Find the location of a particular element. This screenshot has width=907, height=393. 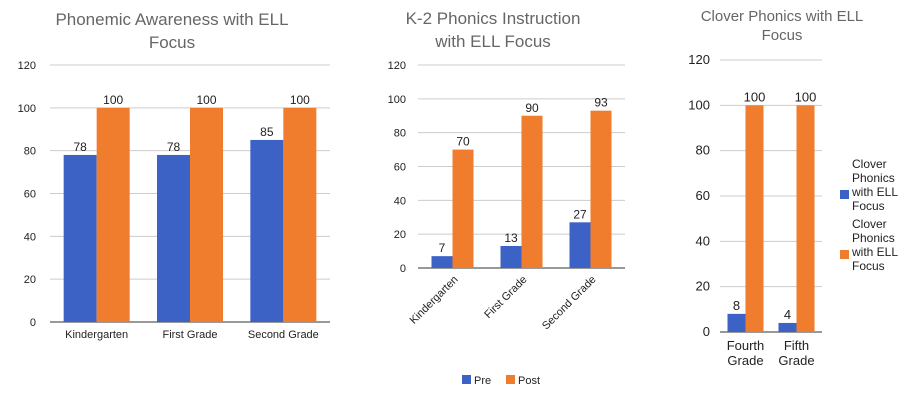

legend-label-post: Post is located at coordinates (529, 381).